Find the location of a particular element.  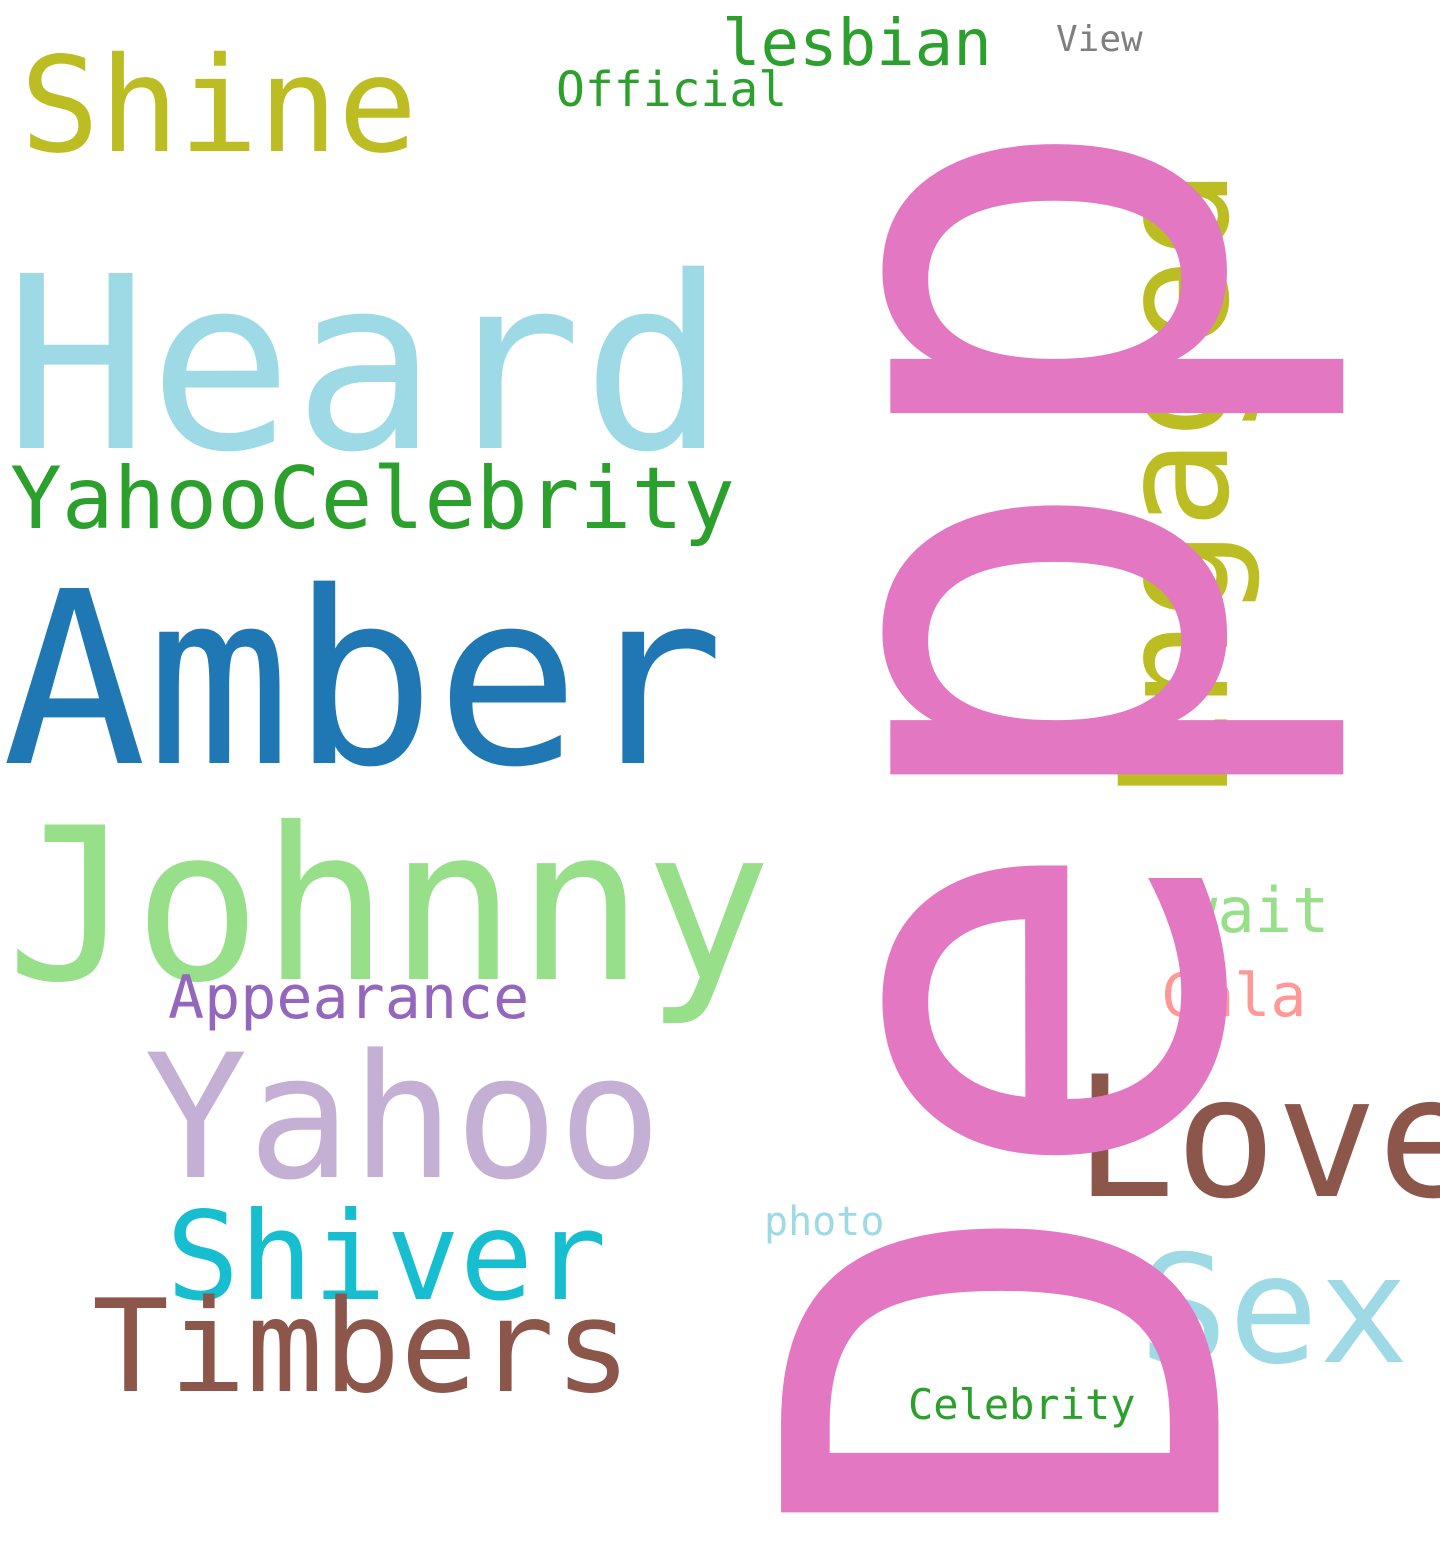

word-johnny: Johnny is located at coordinates (389, 905).